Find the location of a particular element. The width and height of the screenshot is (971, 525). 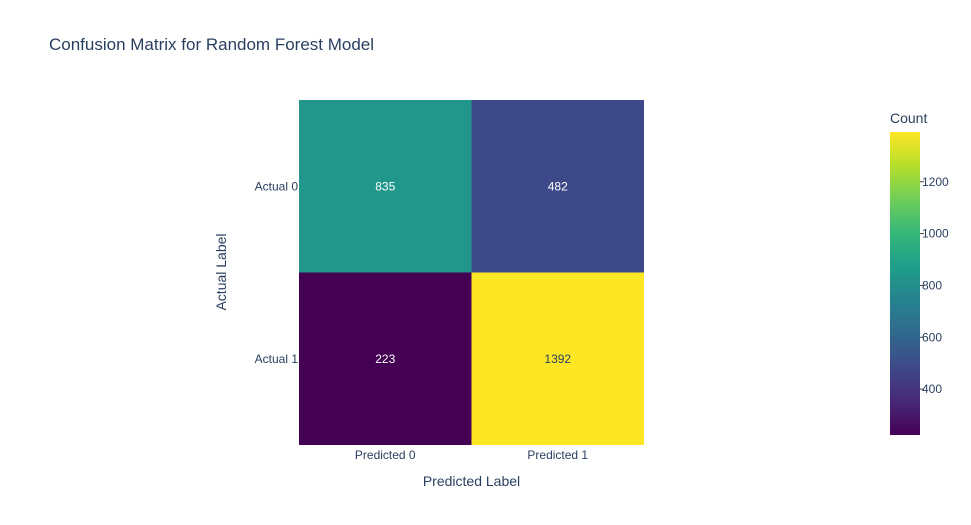

heatmap-cell-r1-c0 is located at coordinates (385, 358).